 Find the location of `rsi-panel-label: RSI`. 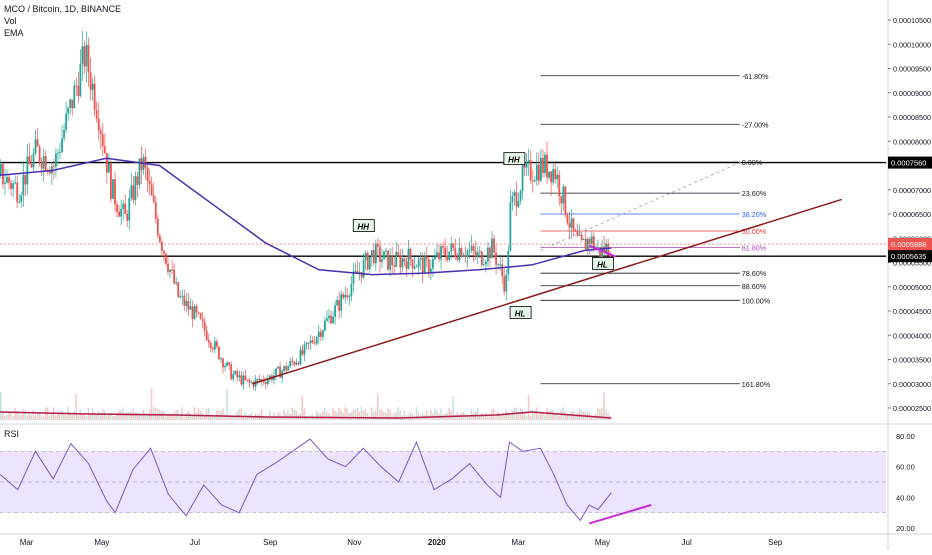

rsi-panel-label: RSI is located at coordinates (12, 434).